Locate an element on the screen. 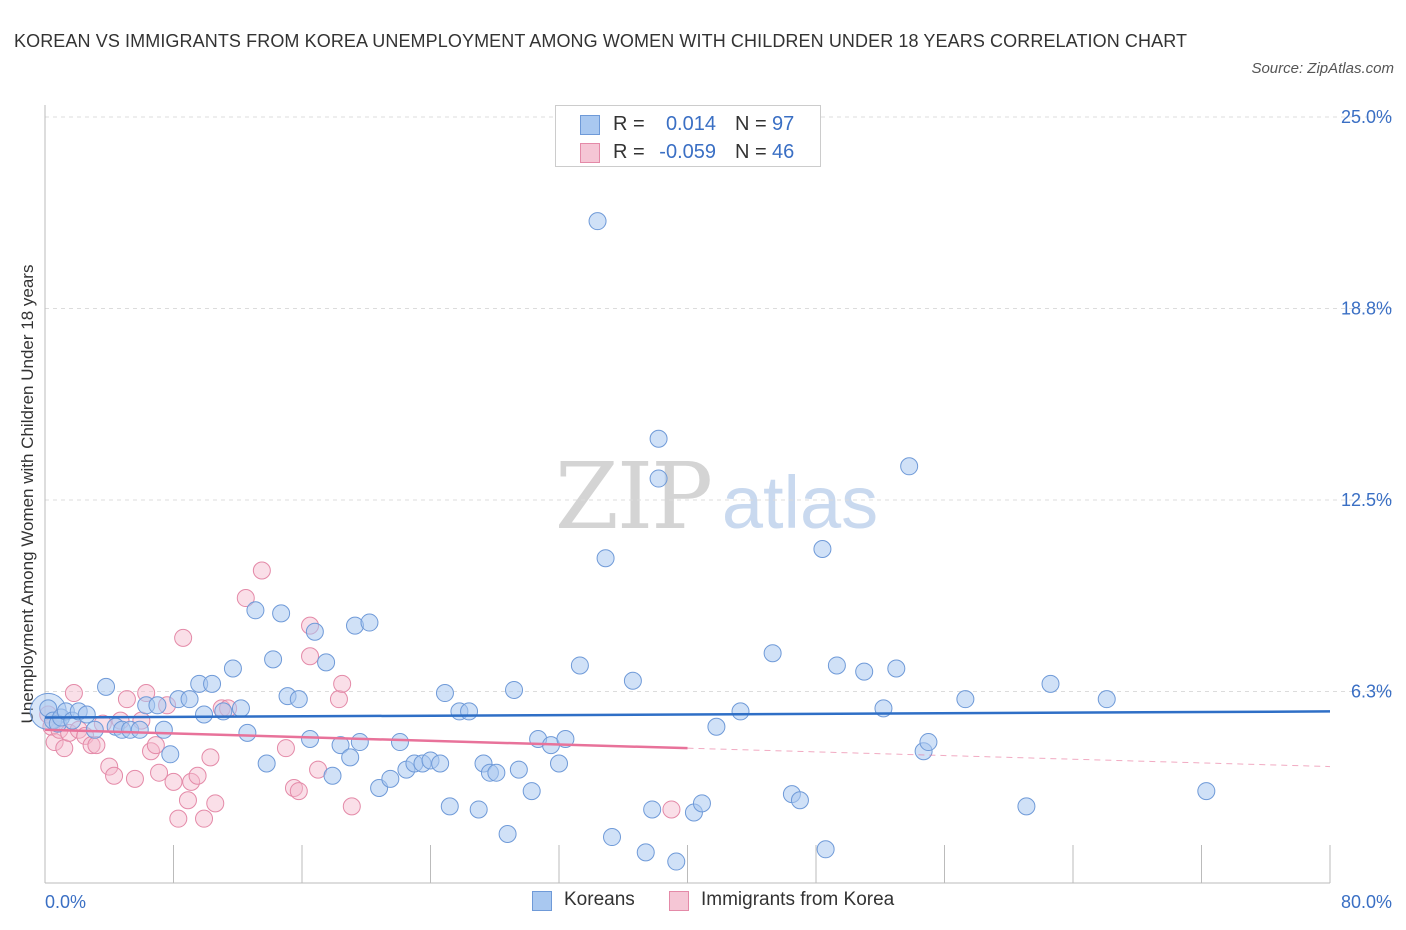  n-value: 97 is located at coordinates (783, 124).